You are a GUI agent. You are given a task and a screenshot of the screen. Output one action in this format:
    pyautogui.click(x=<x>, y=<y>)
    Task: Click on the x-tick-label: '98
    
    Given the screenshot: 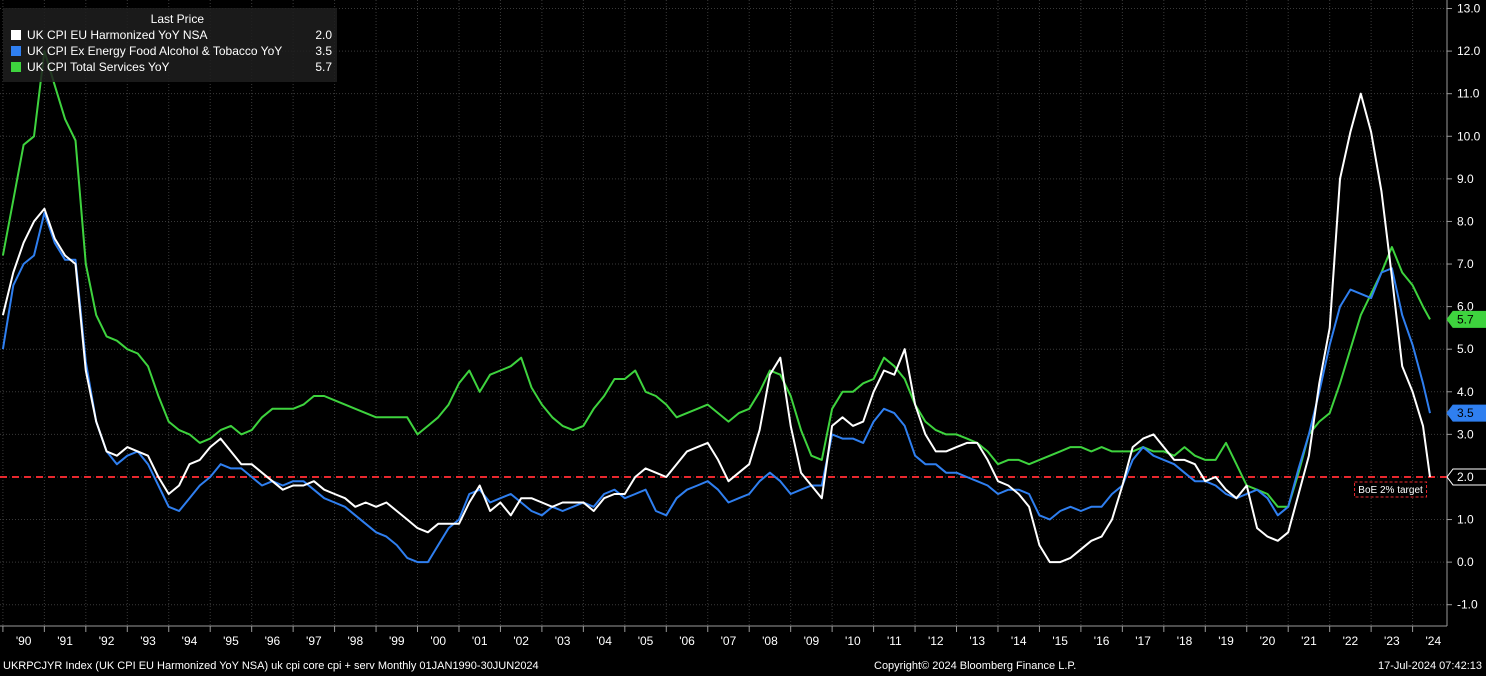 What is the action you would take?
    pyautogui.click(x=356, y=641)
    